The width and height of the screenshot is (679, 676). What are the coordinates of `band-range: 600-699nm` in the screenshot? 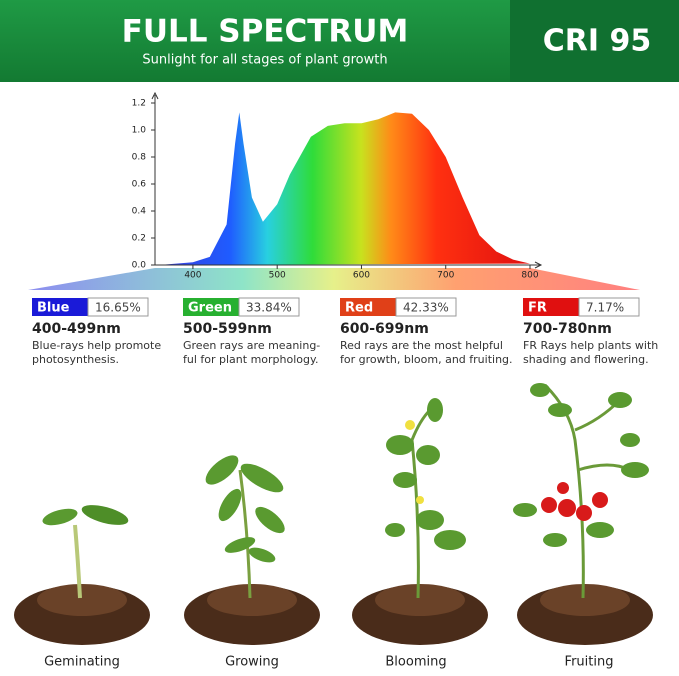 It's located at (384, 329).